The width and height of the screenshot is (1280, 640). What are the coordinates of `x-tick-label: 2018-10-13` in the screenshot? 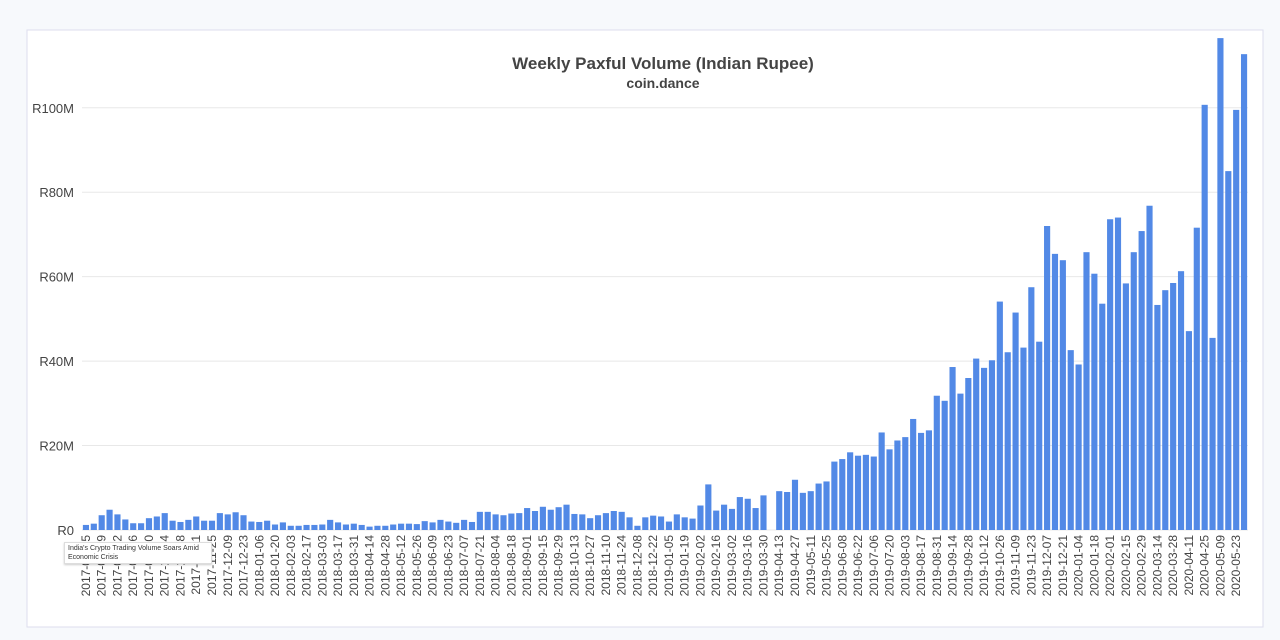 It's located at (574, 566).